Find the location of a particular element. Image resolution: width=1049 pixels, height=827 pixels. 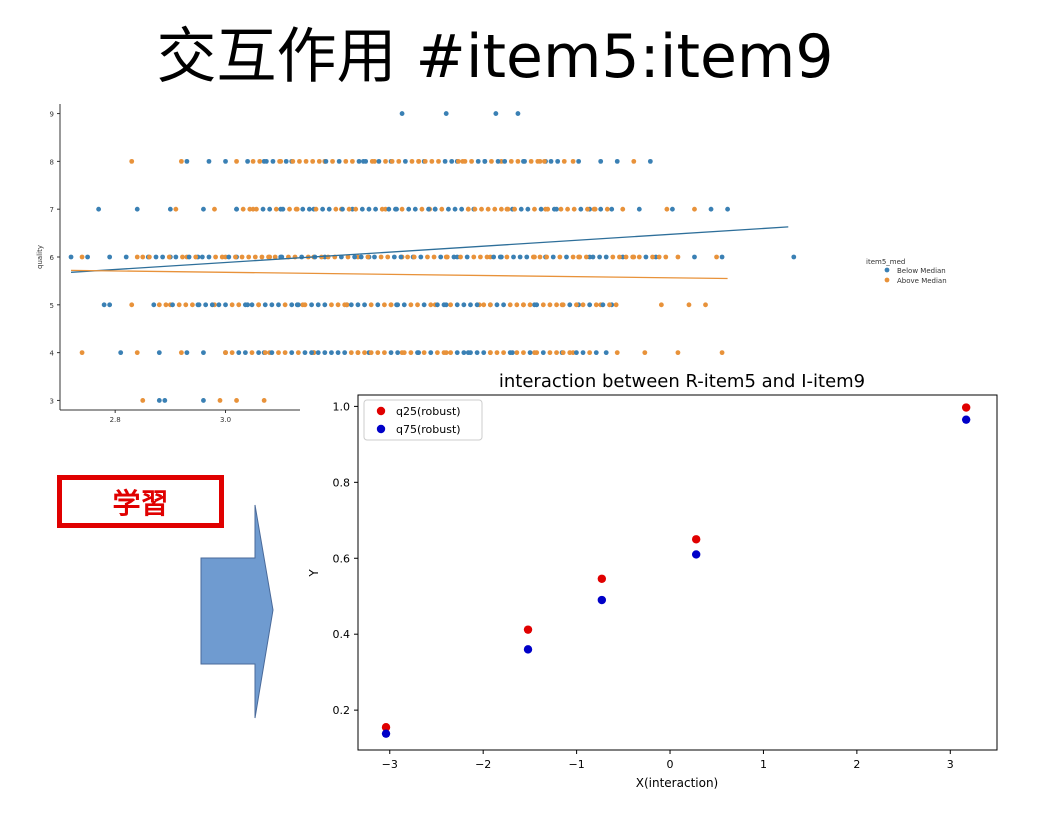

interaction-chart-x-tick: 2 is located at coordinates (856, 764).